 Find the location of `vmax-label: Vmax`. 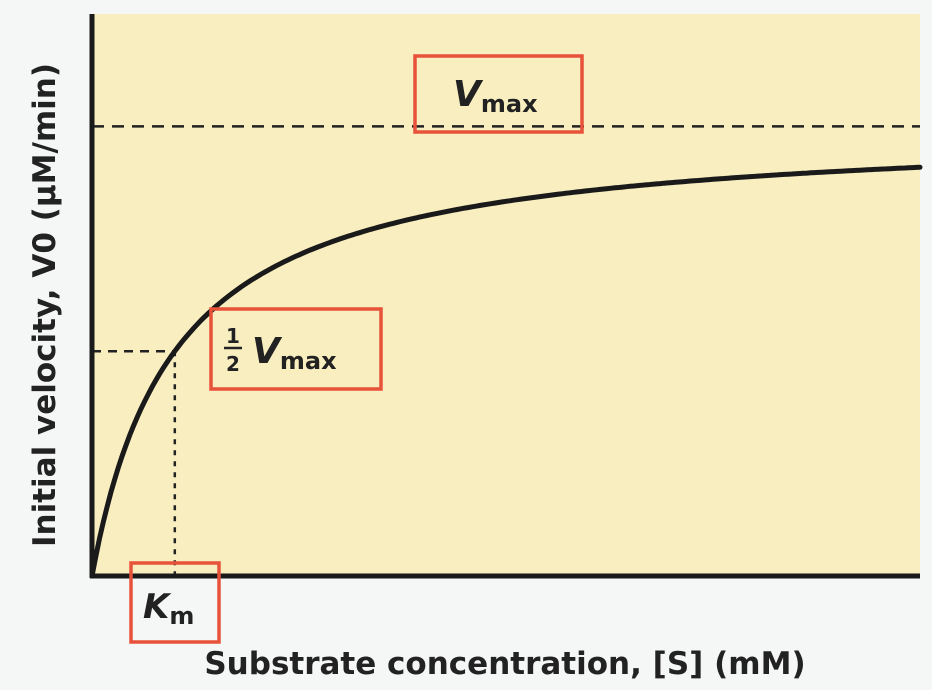

vmax-label: Vmax is located at coordinates (495, 96).